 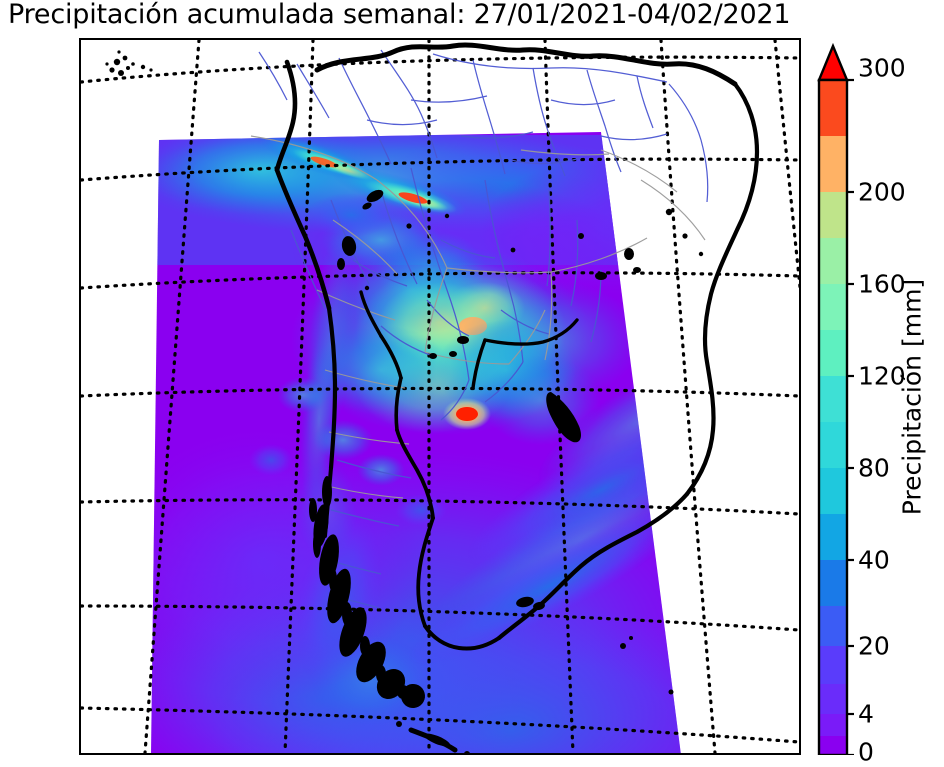 I want to click on colorbar-axis-label-text: Precipitación [mm], so click(x=912, y=396).